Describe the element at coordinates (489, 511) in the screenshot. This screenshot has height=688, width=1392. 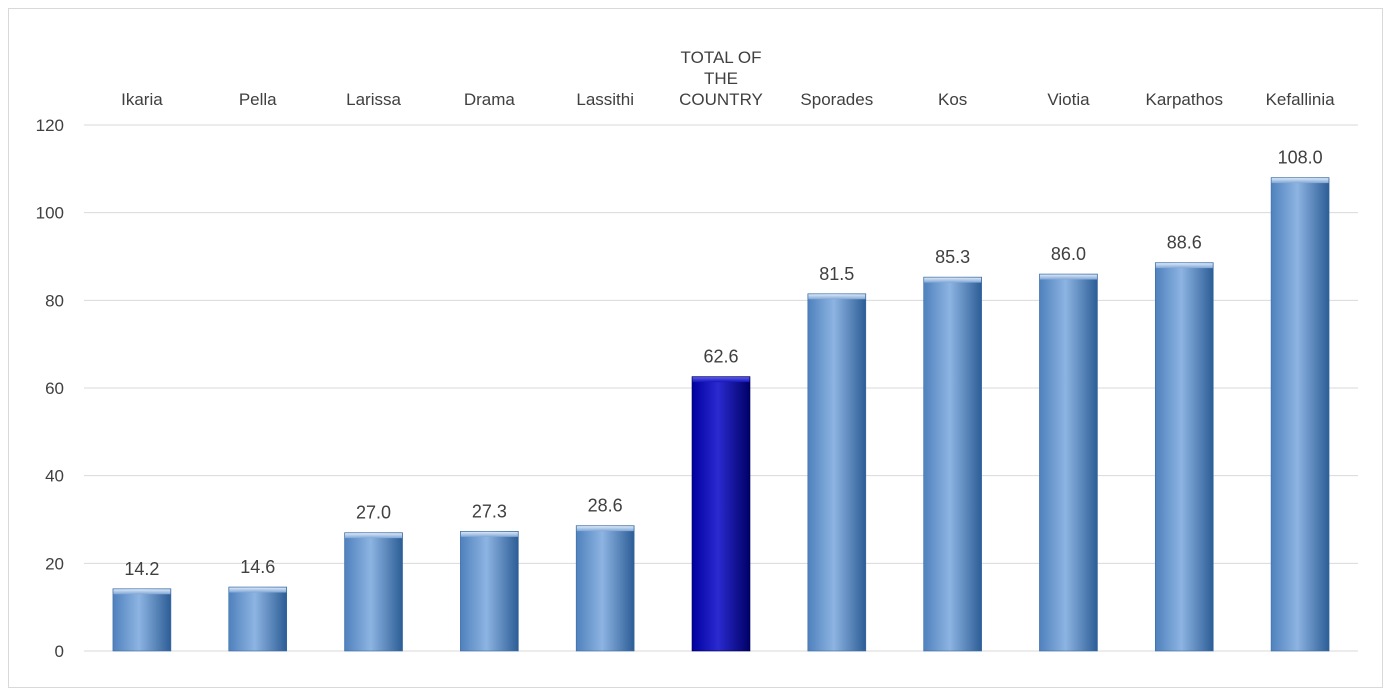
I see `data-label: 27.3` at that location.